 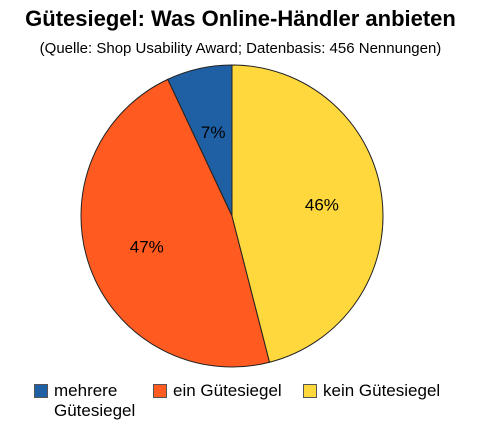 What do you see at coordinates (322, 205) in the screenshot?
I see `slice-label-3: 46%` at bounding box center [322, 205].